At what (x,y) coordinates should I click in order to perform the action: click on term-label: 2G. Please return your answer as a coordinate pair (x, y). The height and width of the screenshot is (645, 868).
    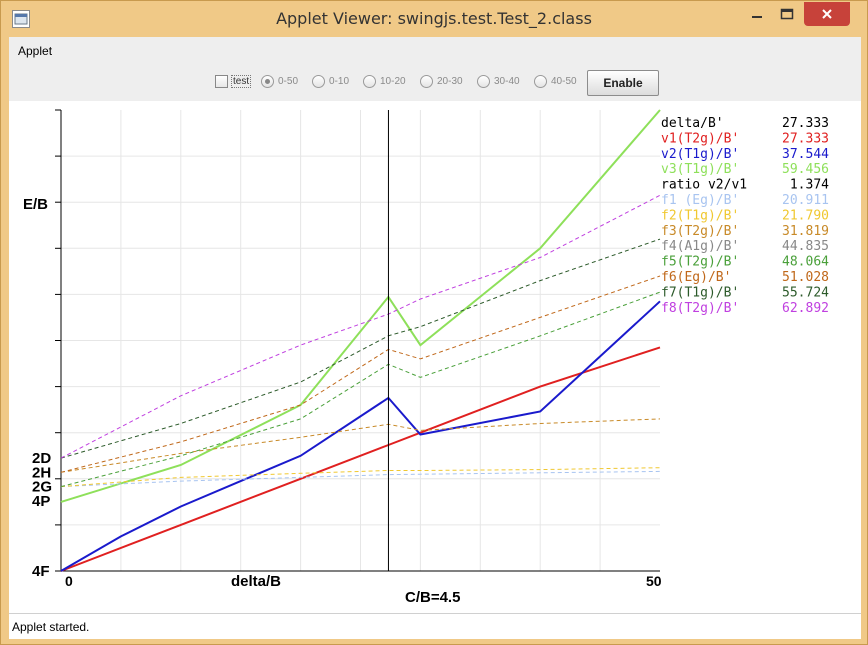
    Looking at the image, I should click on (42, 487).